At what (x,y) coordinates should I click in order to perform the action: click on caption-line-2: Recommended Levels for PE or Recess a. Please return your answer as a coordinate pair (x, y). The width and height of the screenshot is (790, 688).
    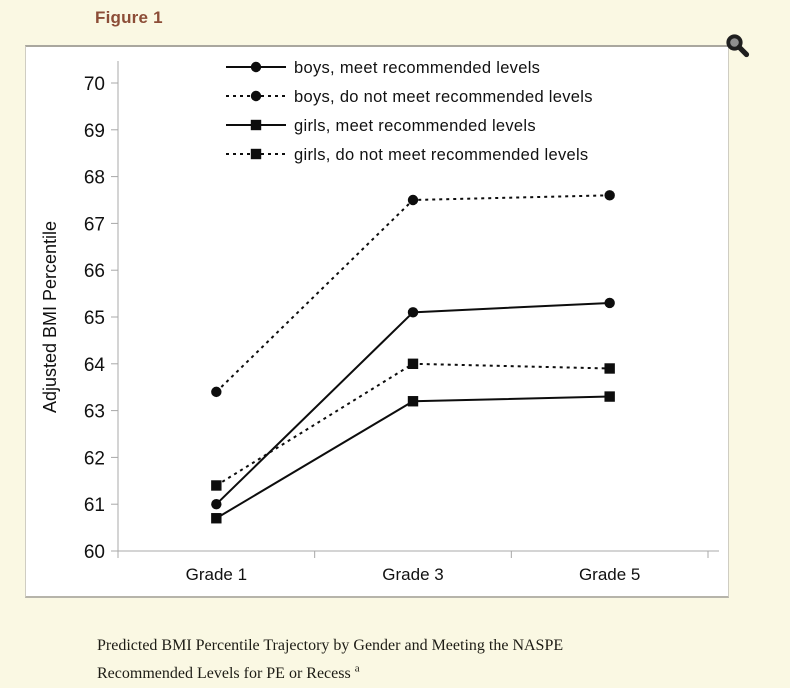
    Looking at the image, I should click on (407, 674).